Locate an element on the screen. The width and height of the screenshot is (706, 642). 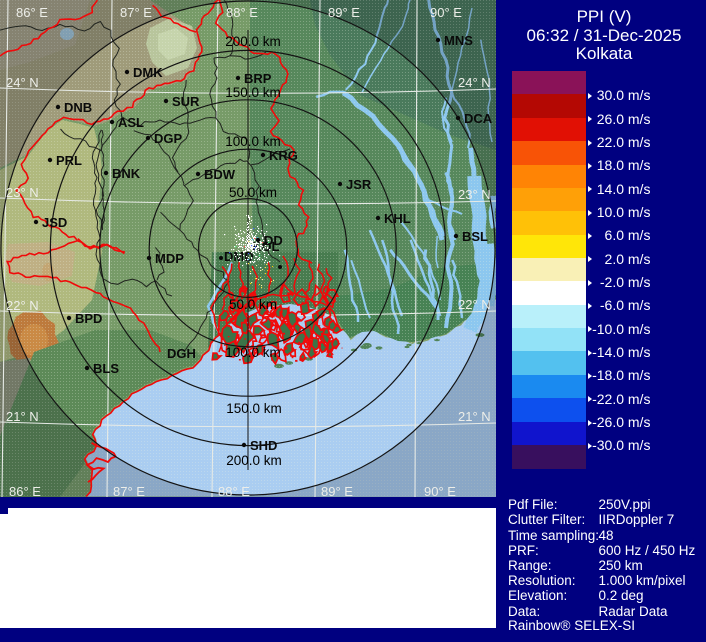
svg-text: SHD is located at coordinates (263, 445).